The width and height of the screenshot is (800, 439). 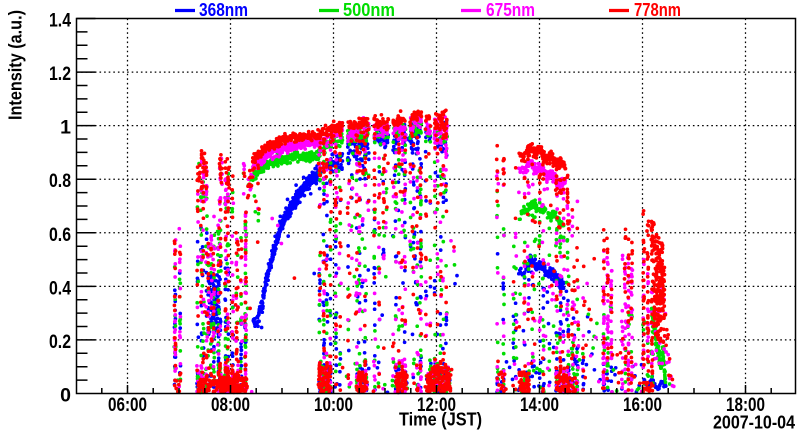 What do you see at coordinates (16, 65) in the screenshot?
I see `svg-text: Intensity (a.u.)` at bounding box center [16, 65].